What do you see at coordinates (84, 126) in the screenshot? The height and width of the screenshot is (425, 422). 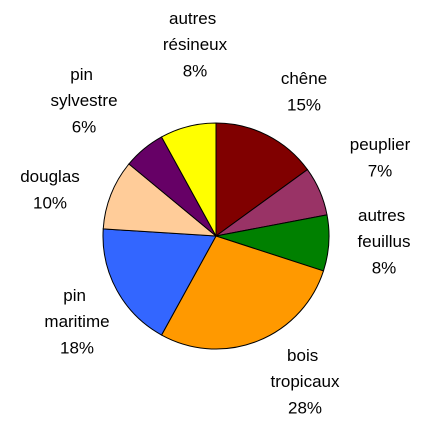 I see `slice-value-label: 6%` at bounding box center [84, 126].